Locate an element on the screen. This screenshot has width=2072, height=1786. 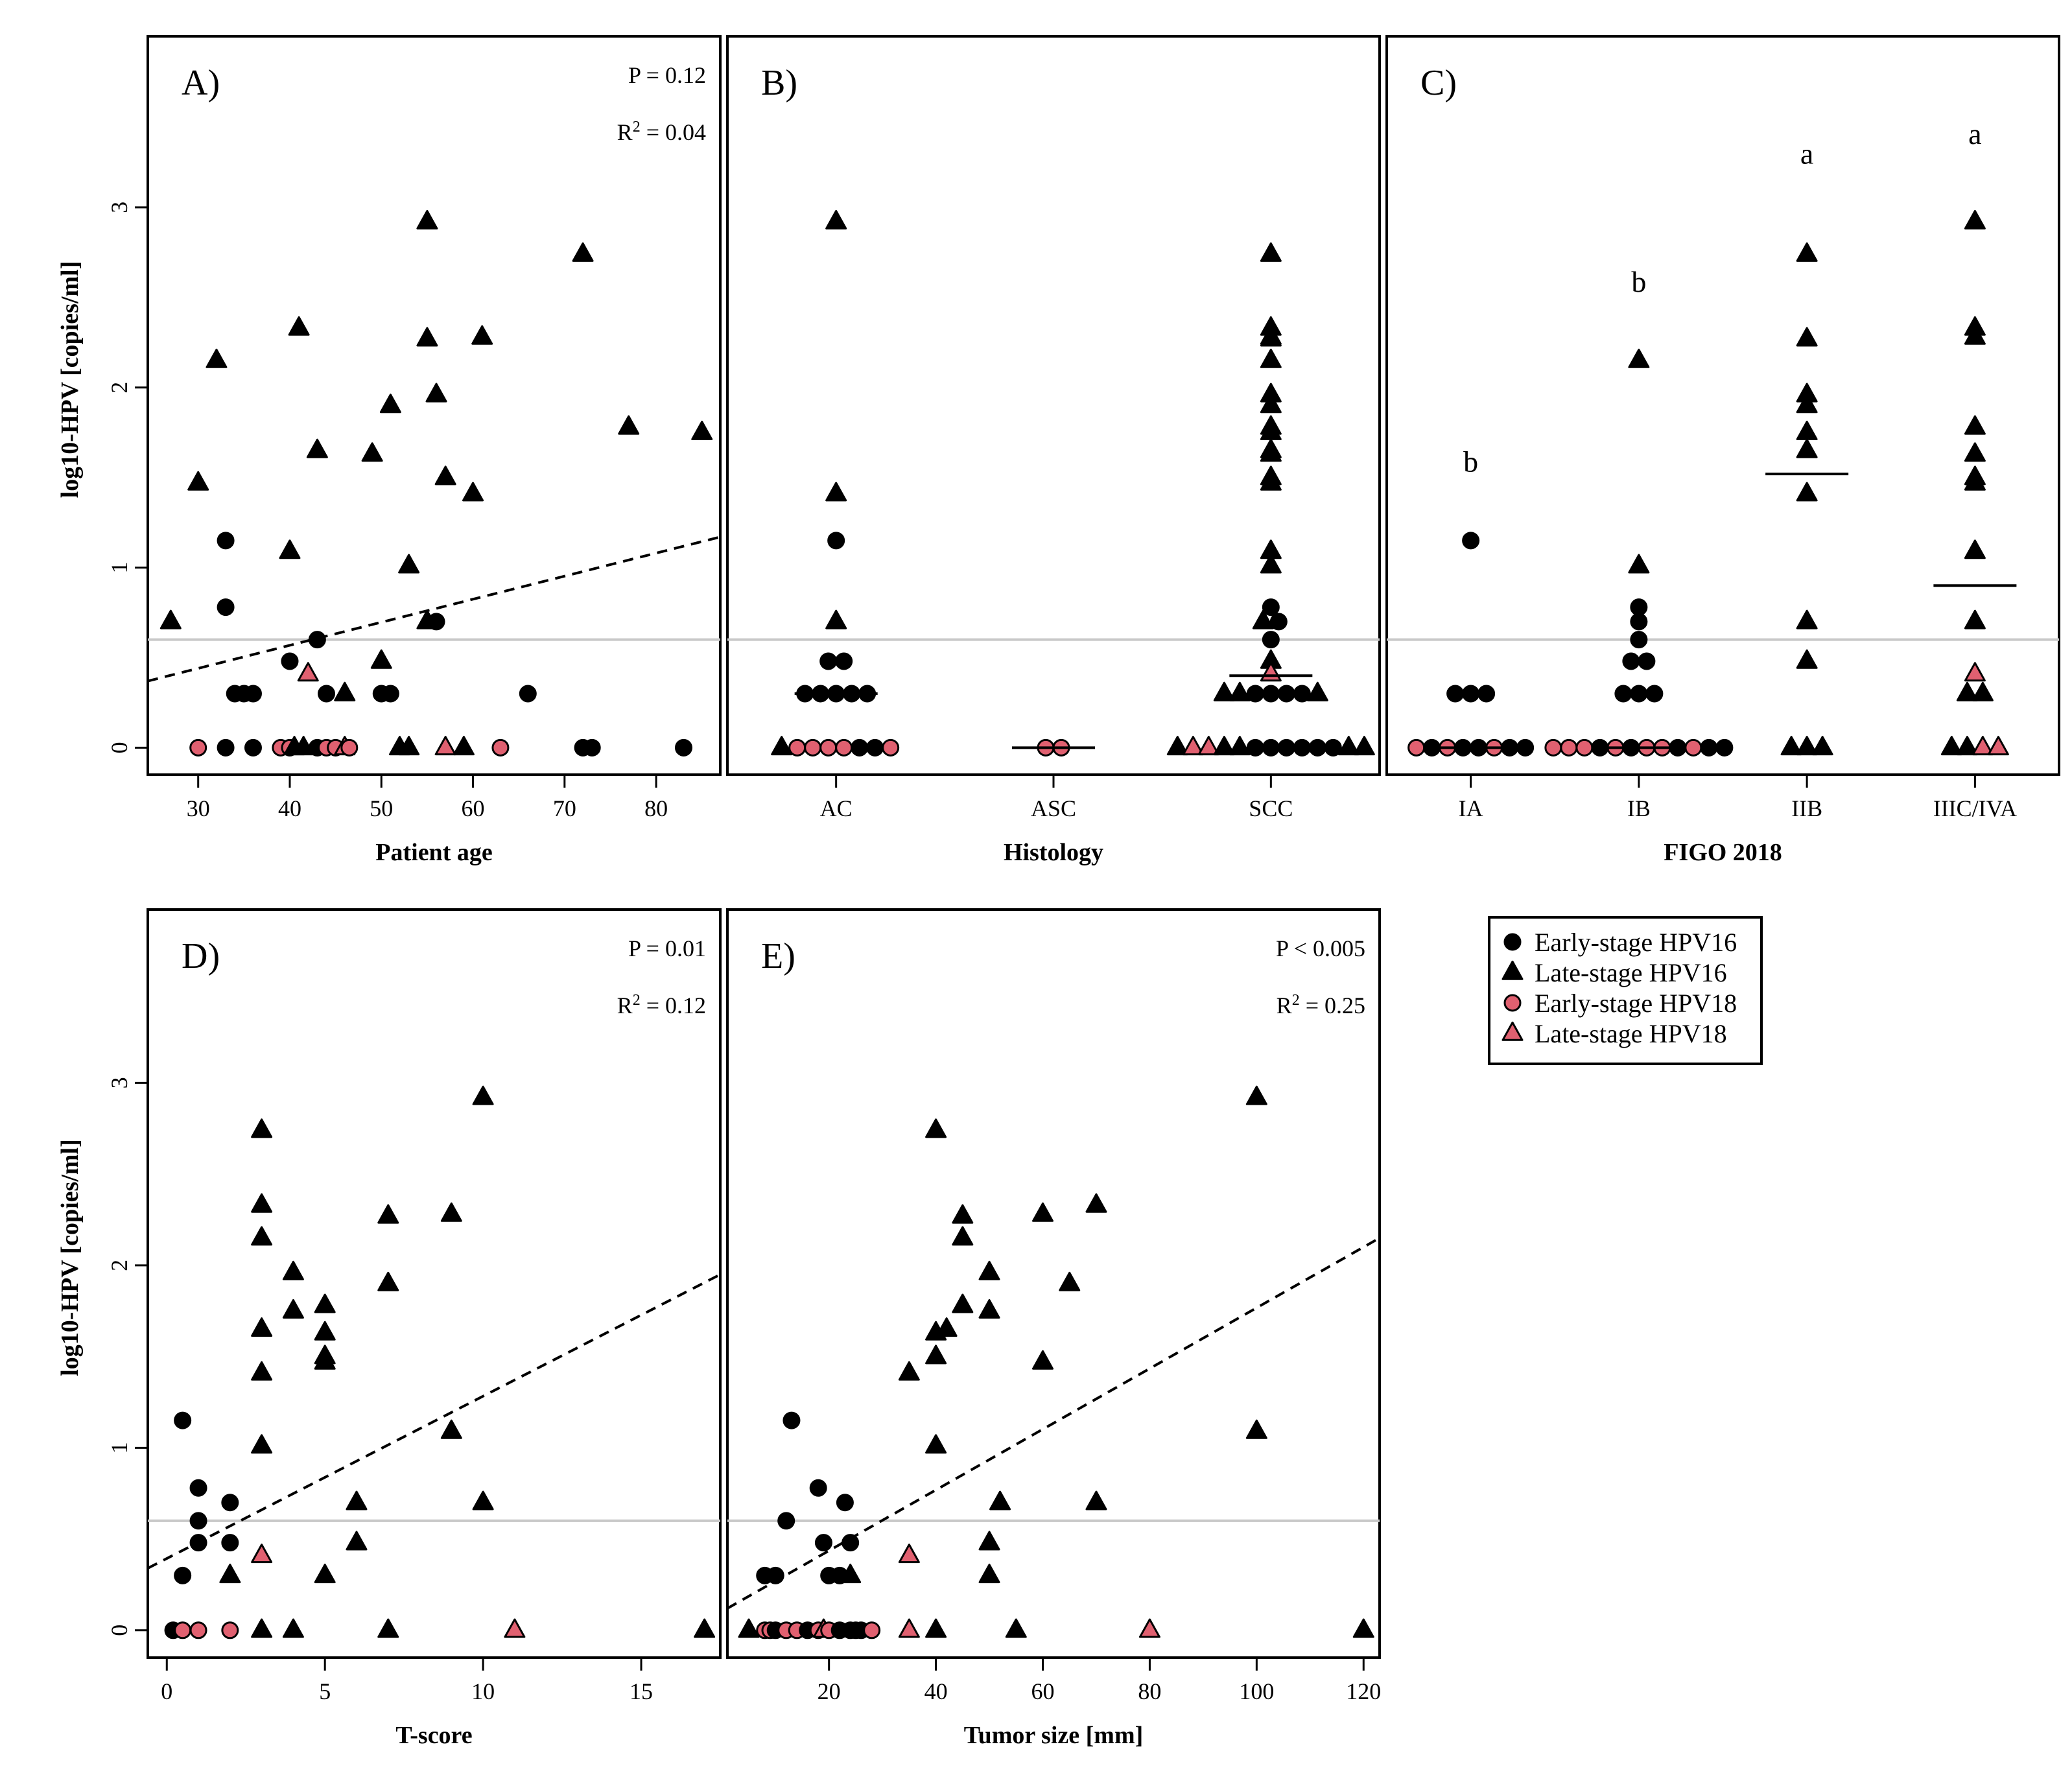
x-axis-title: T-score is located at coordinates (433, 1736).